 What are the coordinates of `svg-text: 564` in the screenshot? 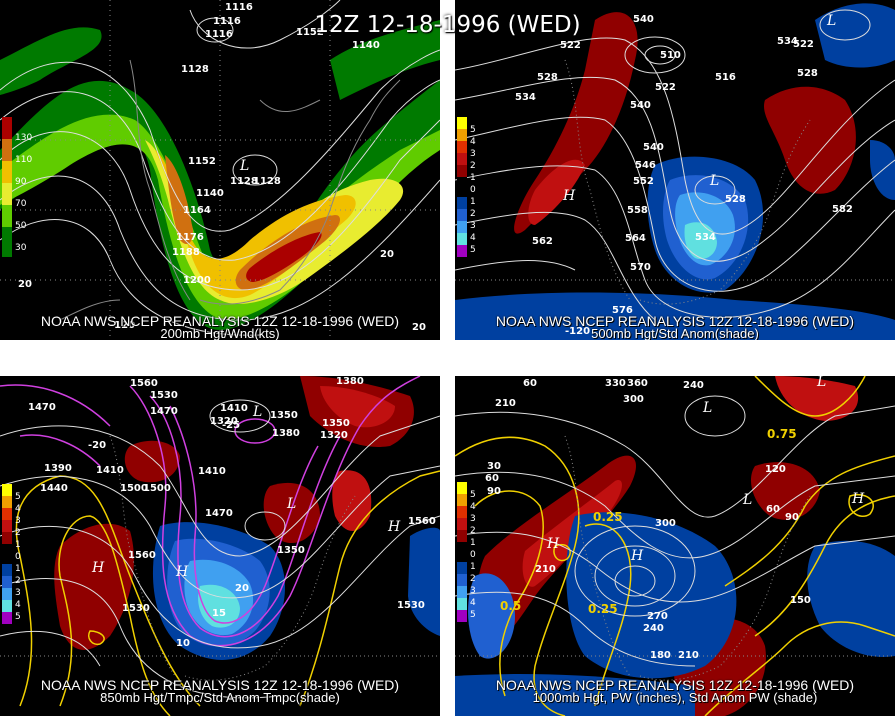 It's located at (635, 238).